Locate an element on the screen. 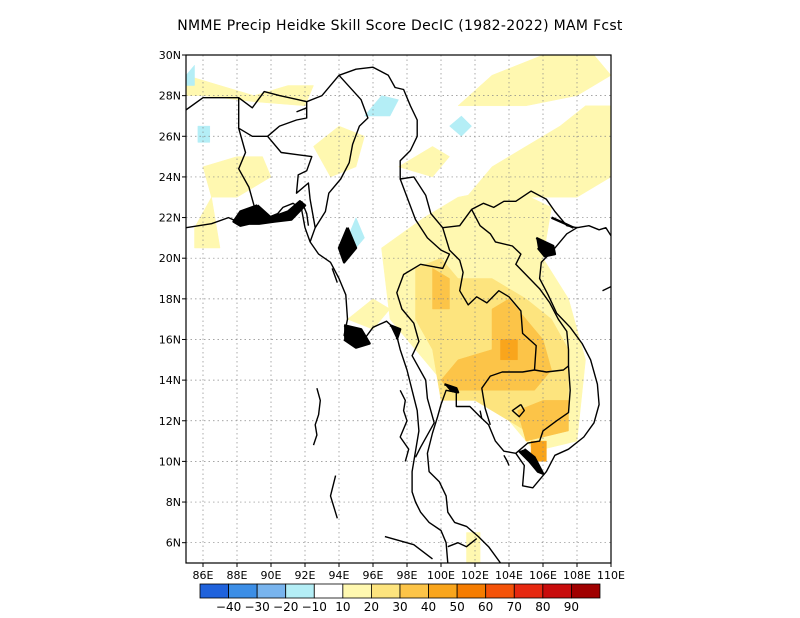 The image size is (800, 618). colorbar-label: 70 is located at coordinates (514, 607).